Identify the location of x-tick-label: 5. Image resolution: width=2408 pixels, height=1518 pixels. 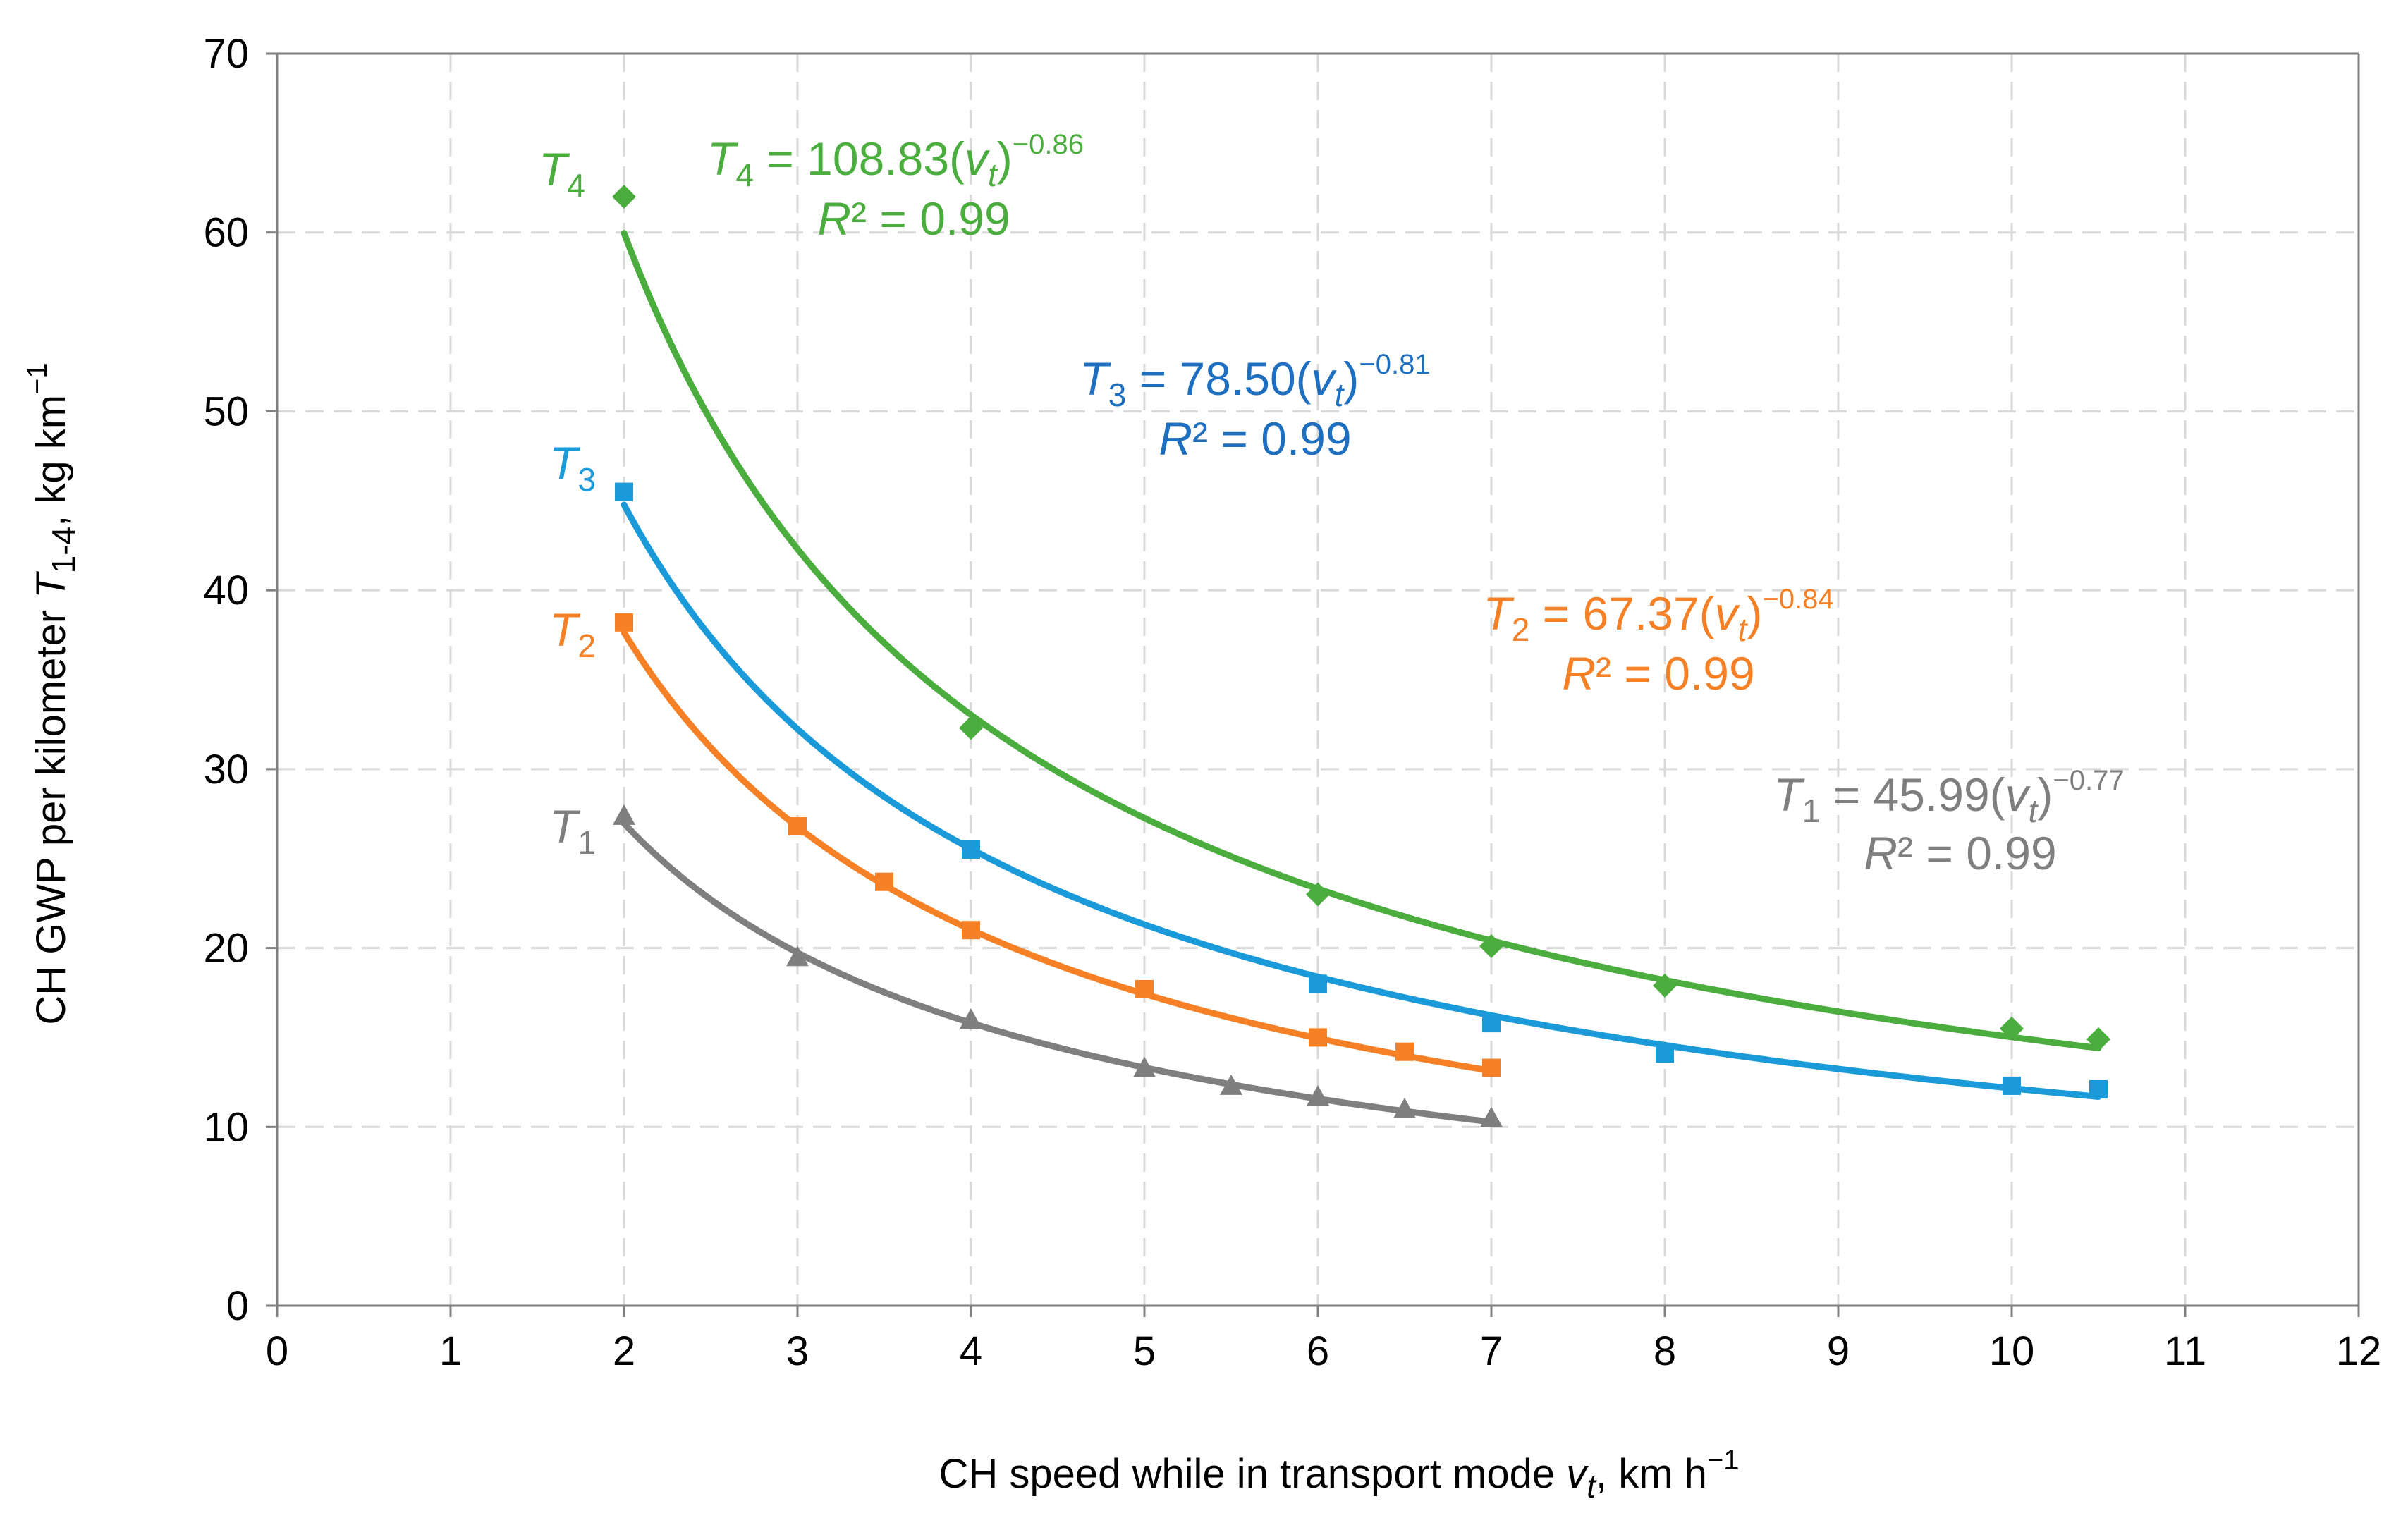
(1144, 1351).